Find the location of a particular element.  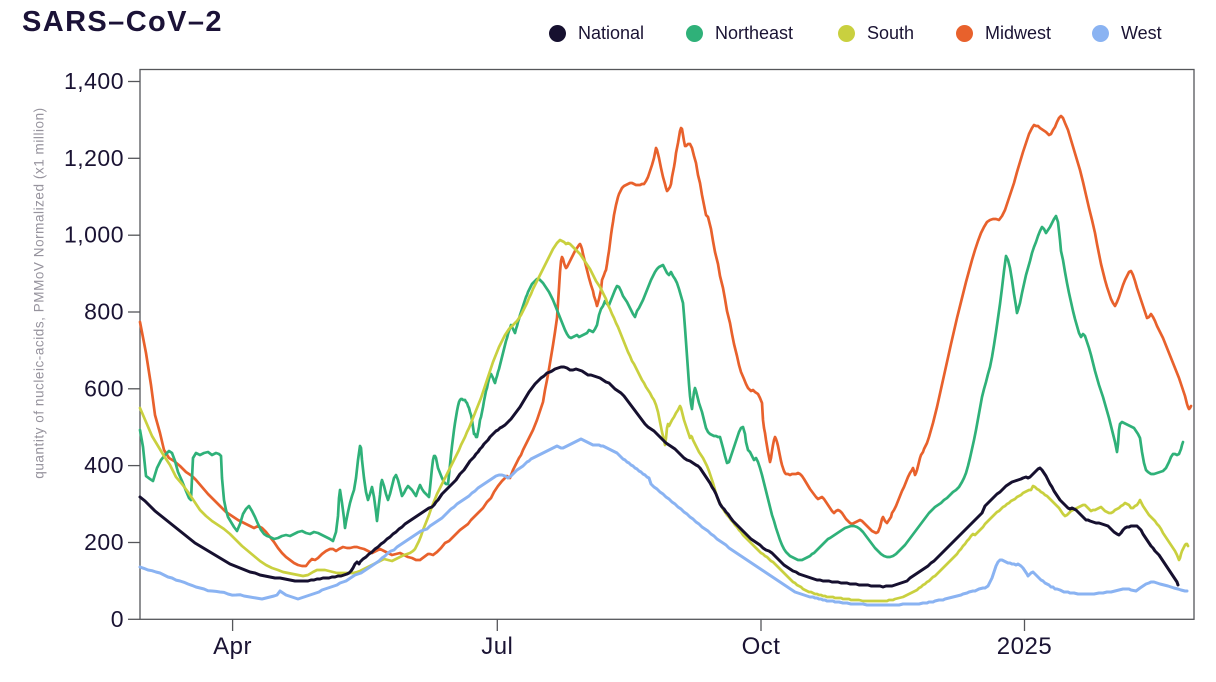

svg-text: 1,000 is located at coordinates (94, 235).